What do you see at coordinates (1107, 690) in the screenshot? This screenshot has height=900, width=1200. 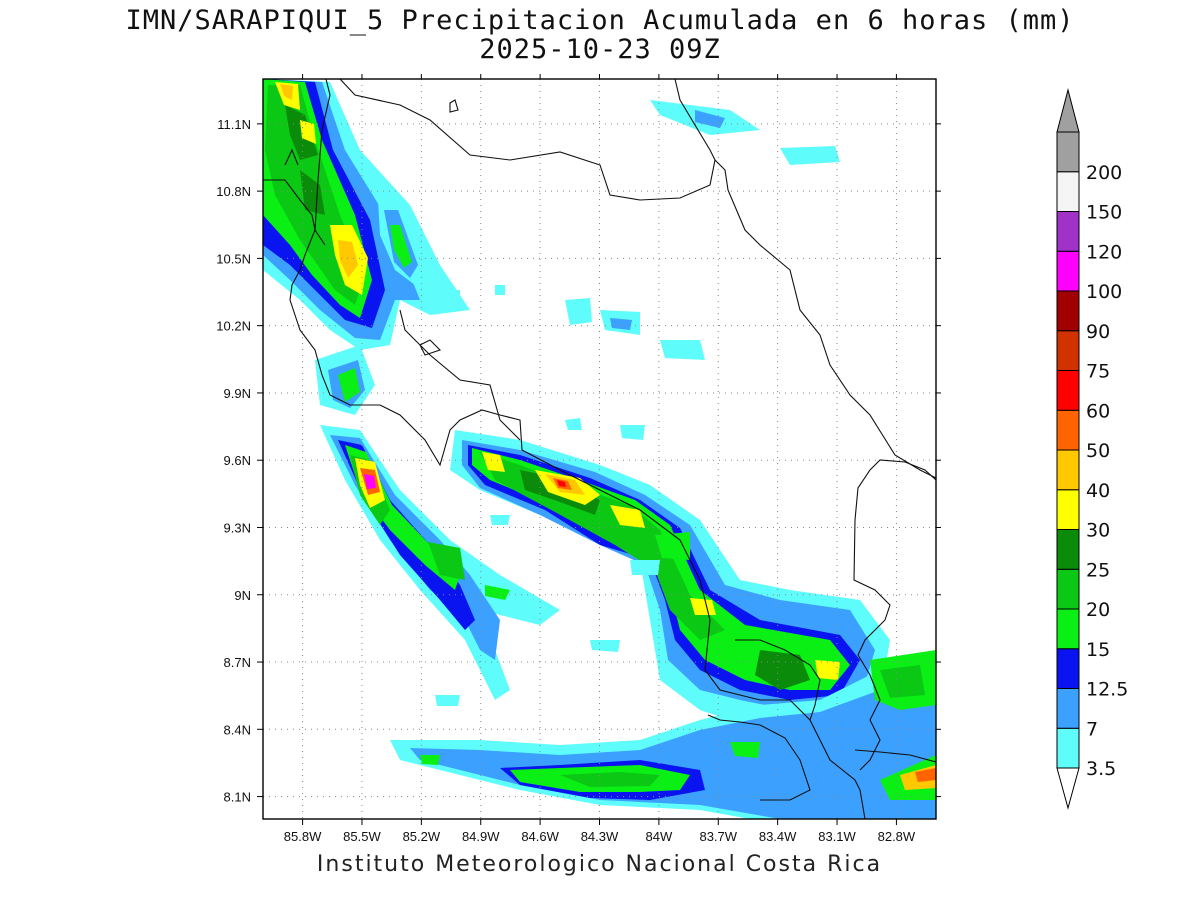 I see `colorbar-label: 12.5` at bounding box center [1107, 690].